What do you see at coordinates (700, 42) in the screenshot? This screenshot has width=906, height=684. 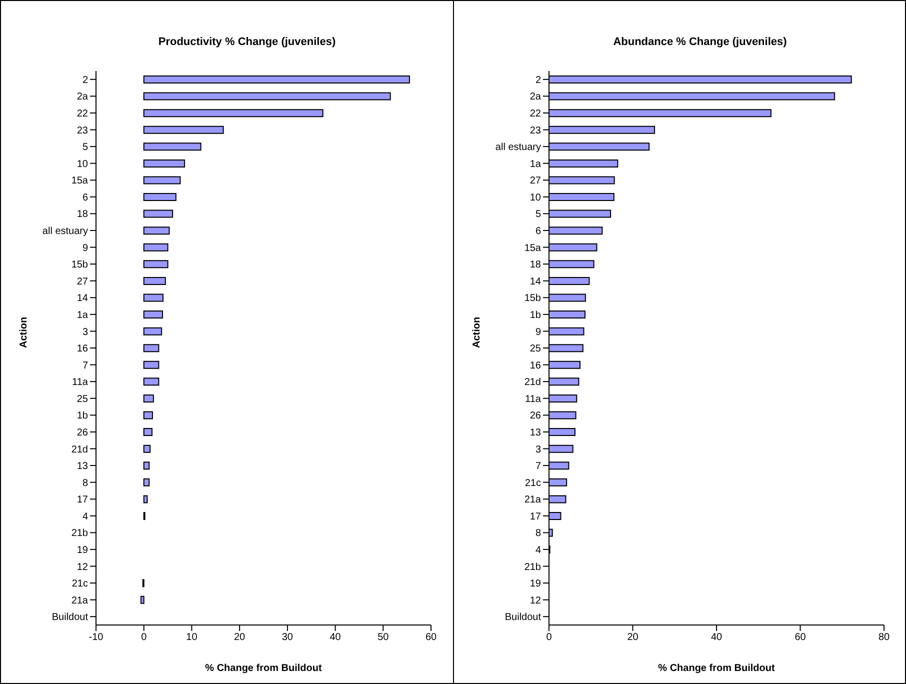 I see `chart-title: Abundance % Change (juveniles)` at bounding box center [700, 42].